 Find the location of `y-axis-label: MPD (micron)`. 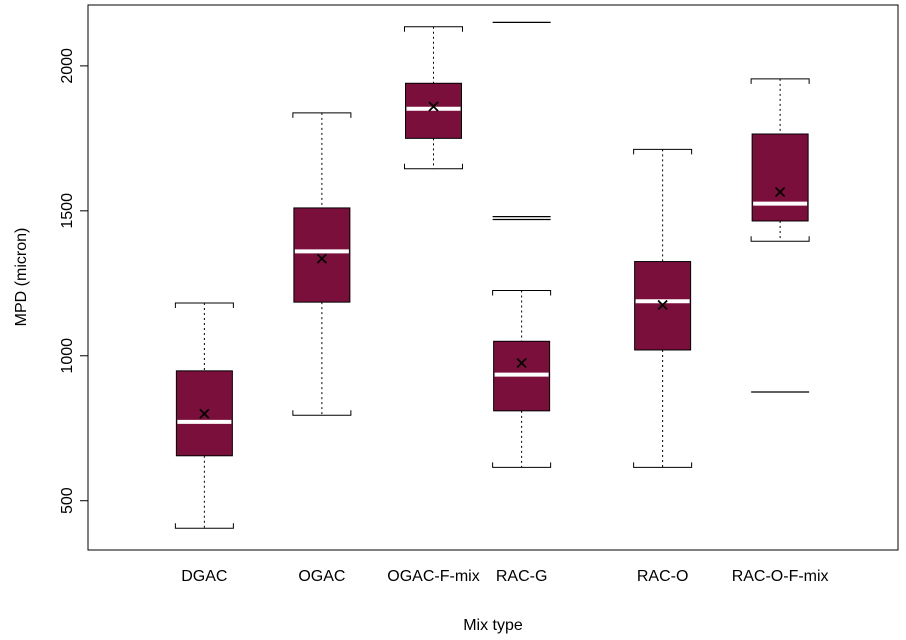

y-axis-label: MPD (micron) is located at coordinates (21, 277).